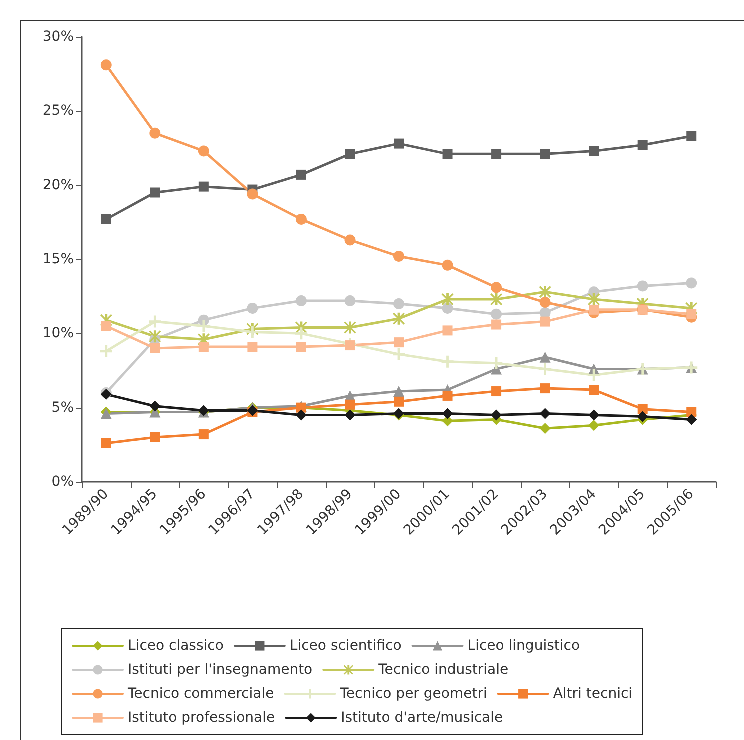  I want to click on y-tick-label: 15%, so click(58, 260).